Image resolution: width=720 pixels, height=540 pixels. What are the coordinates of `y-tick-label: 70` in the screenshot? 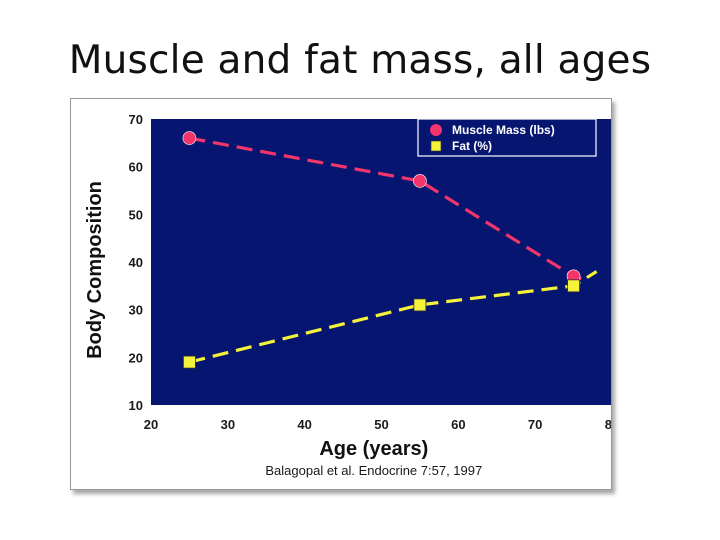 It's located at (136, 119).